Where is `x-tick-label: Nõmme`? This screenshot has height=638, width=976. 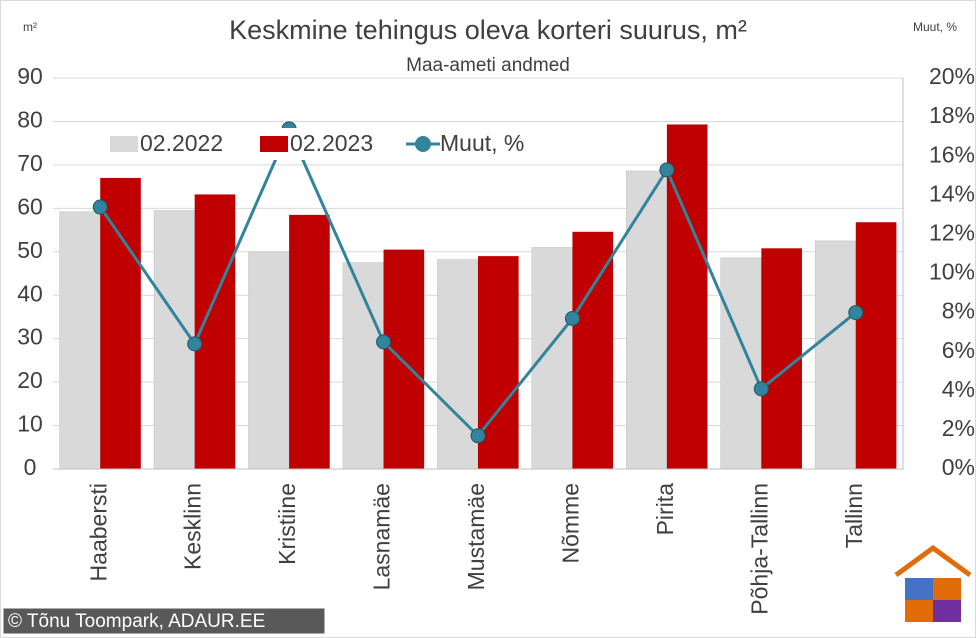 x-tick-label: Nõmme is located at coordinates (571, 523).